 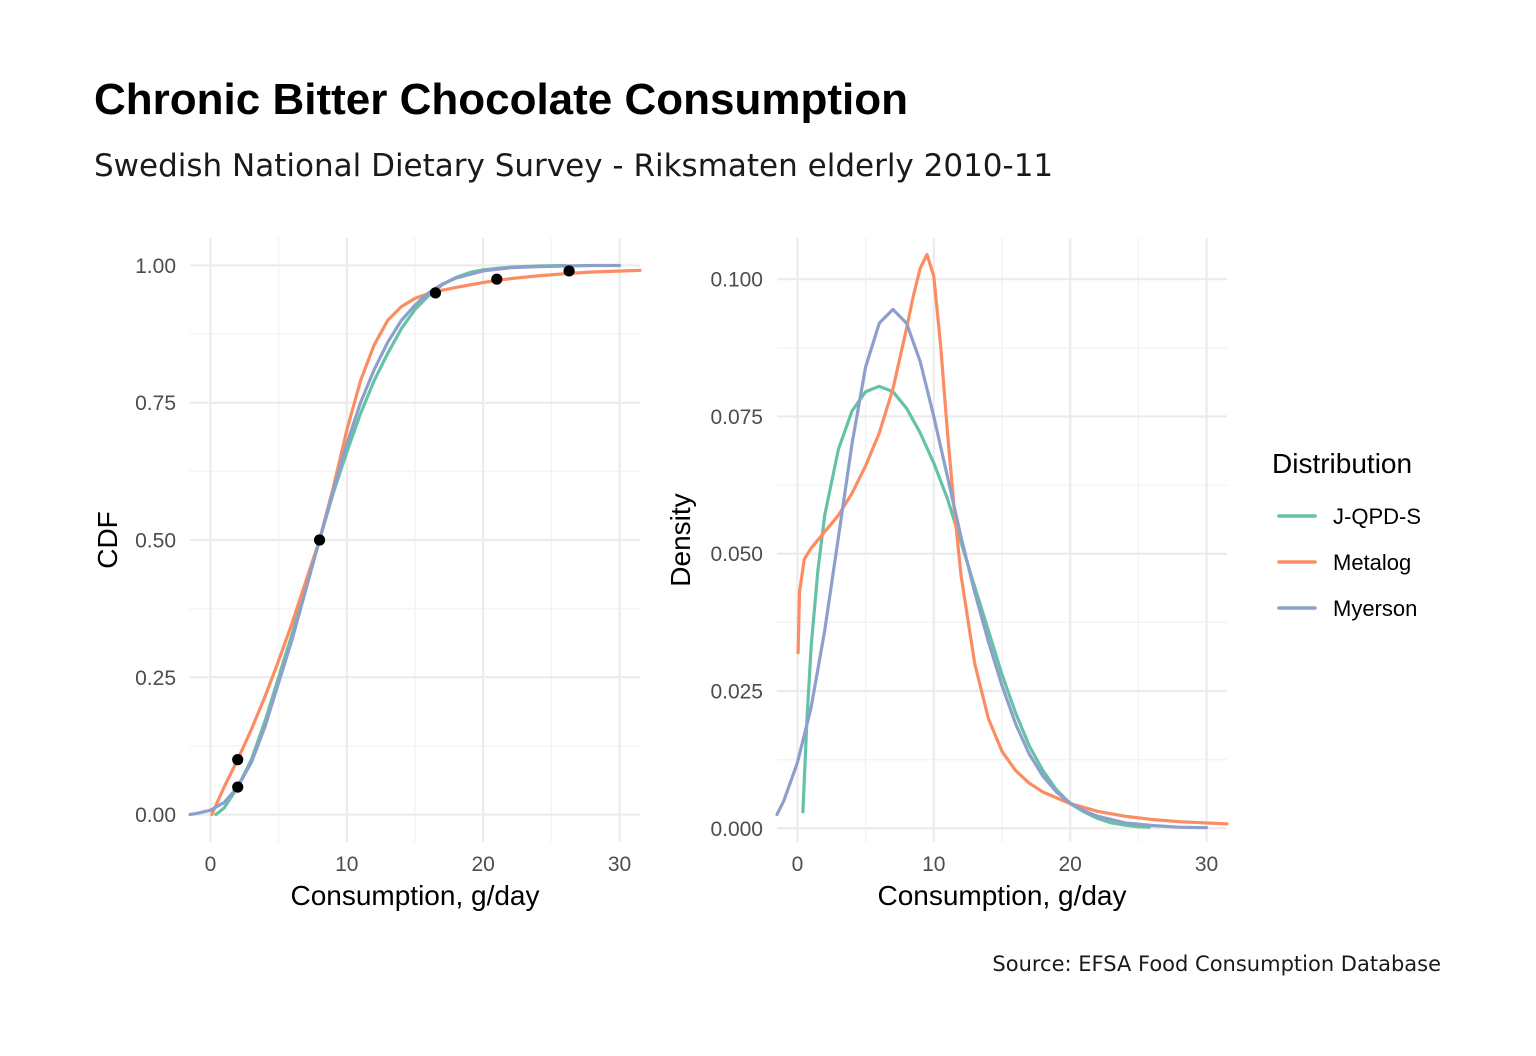 I want to click on cdf-y-tick-label: 0.00, so click(x=155, y=815).